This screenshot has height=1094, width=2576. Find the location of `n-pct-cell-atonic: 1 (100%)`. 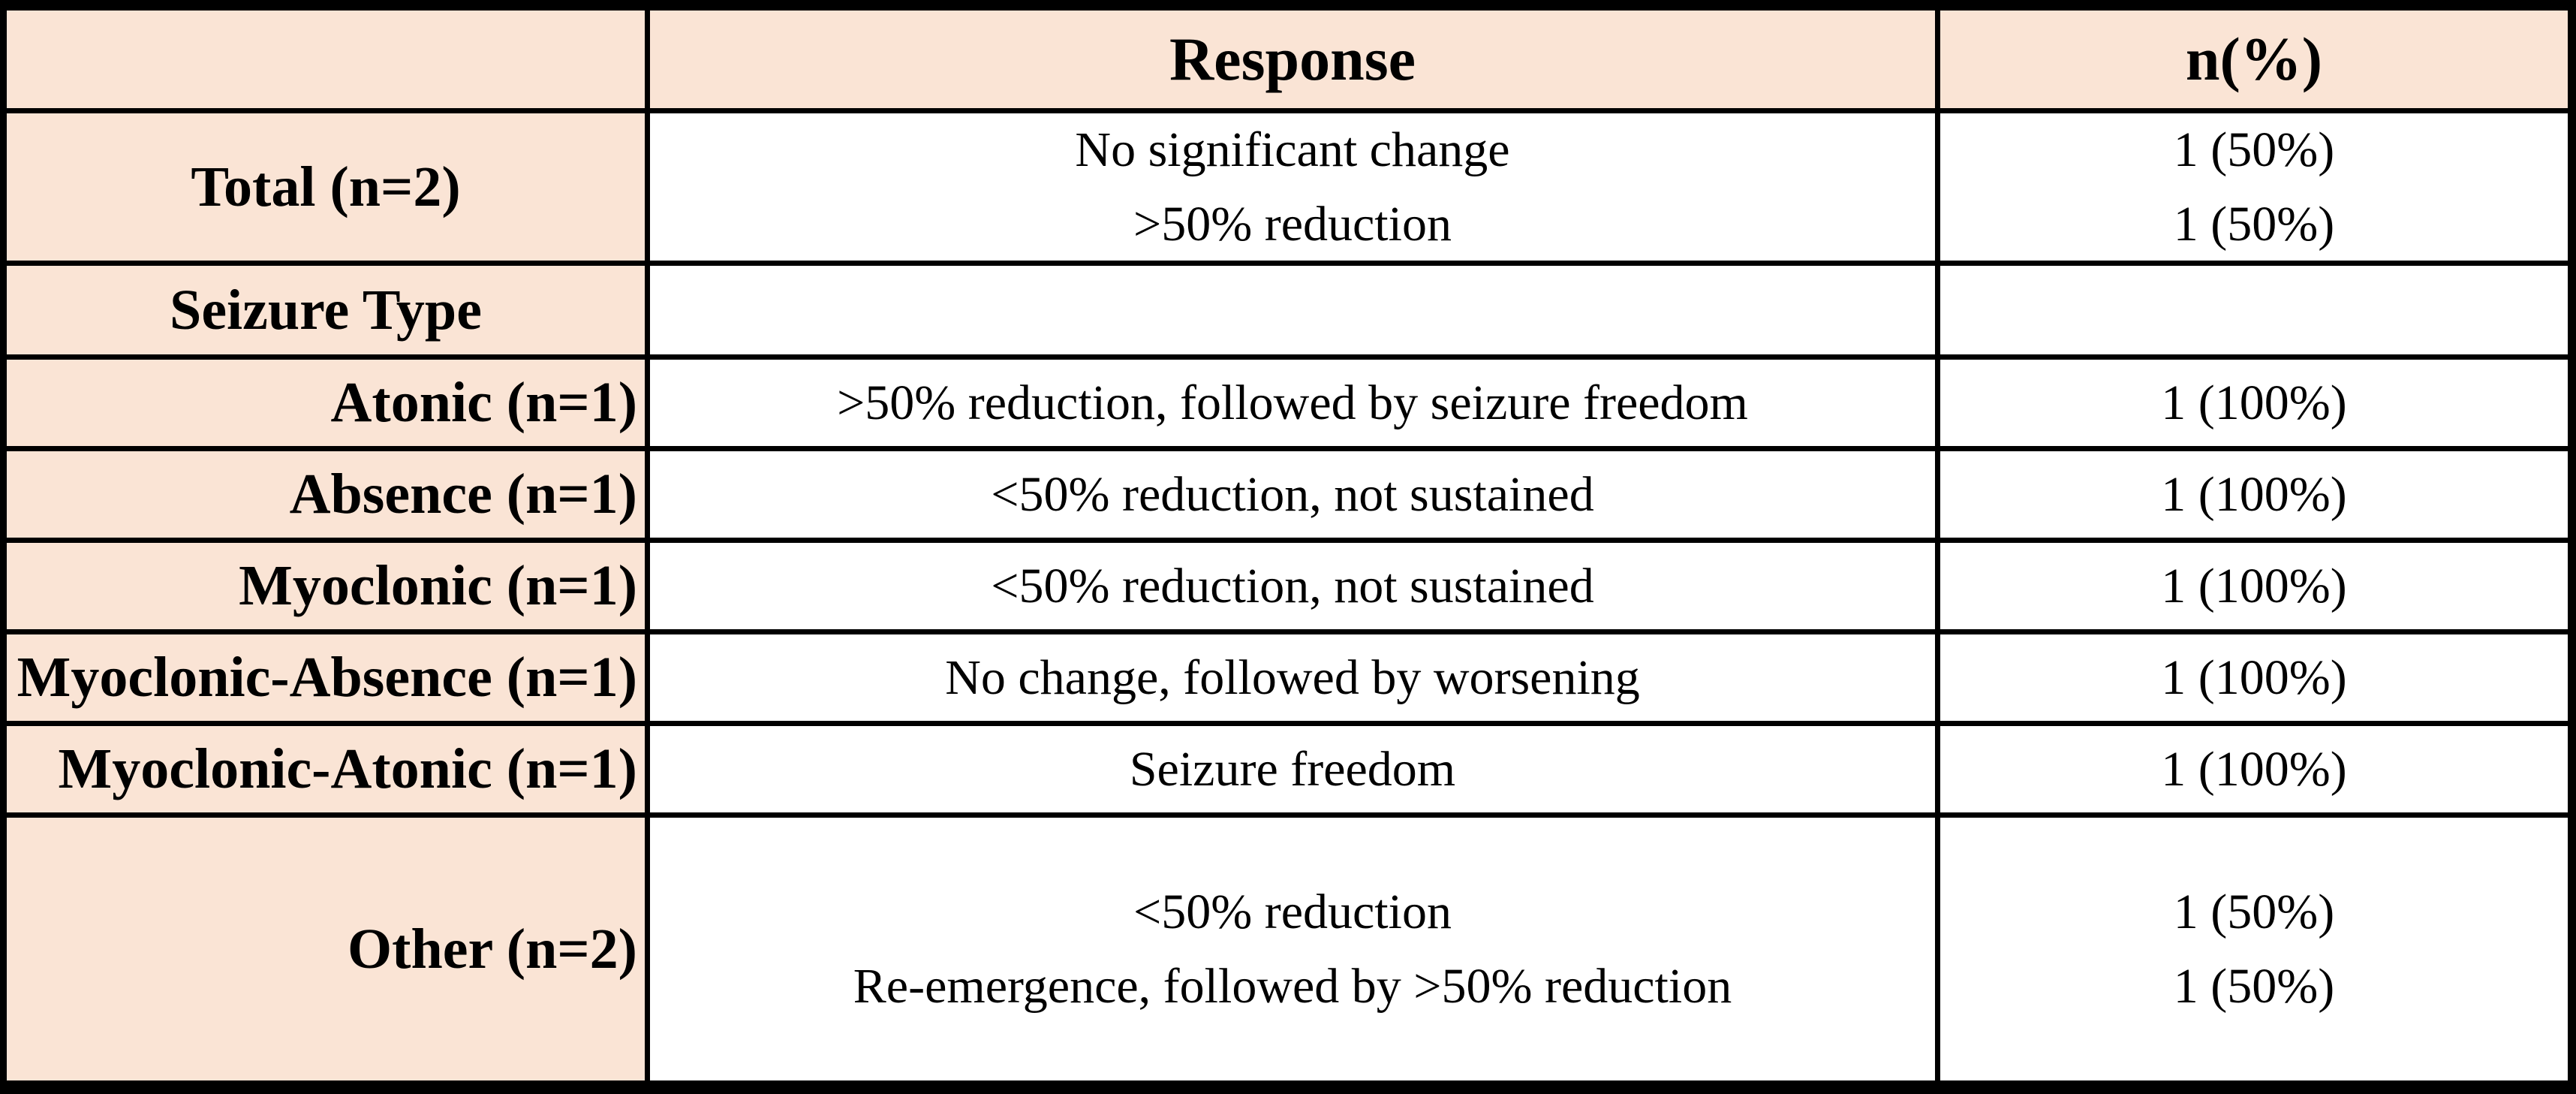

n-pct-cell-atonic: 1 (100%) is located at coordinates (2254, 403).